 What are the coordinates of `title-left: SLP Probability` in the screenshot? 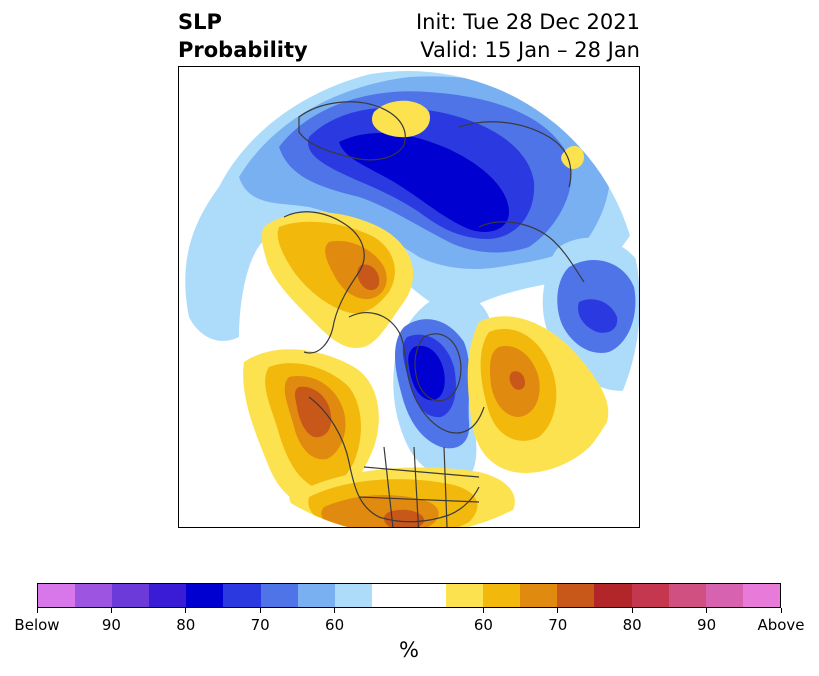 It's located at (243, 36).